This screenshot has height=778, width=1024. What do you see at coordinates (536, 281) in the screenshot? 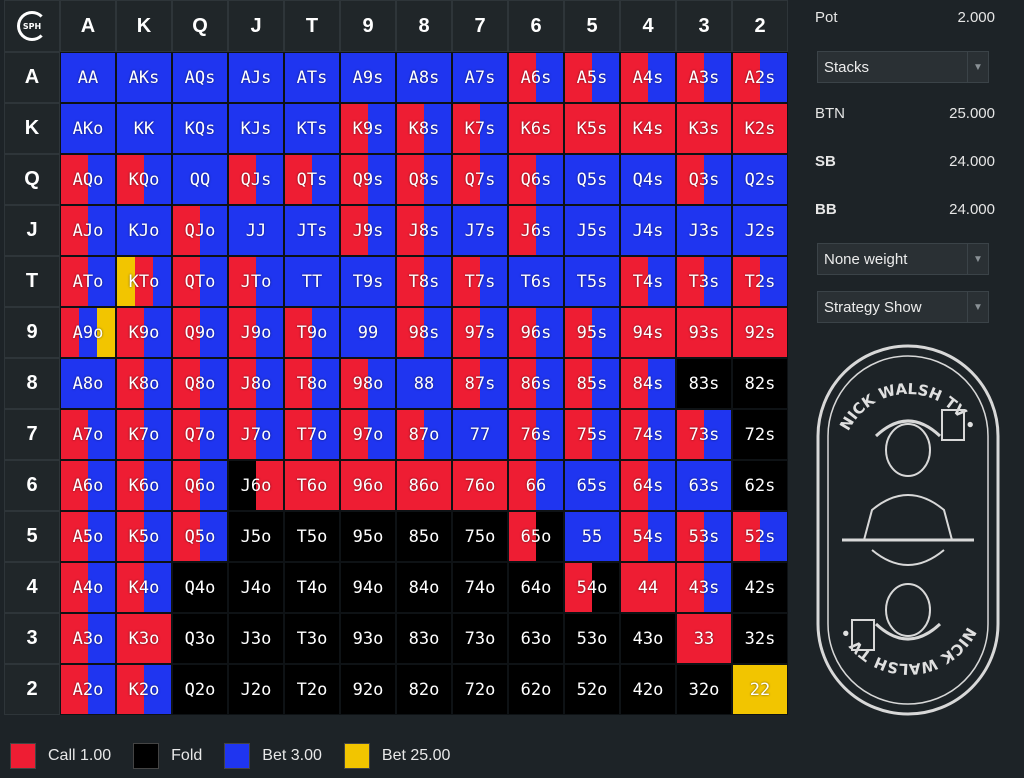
I see `hand-cell: T6s` at bounding box center [536, 281].